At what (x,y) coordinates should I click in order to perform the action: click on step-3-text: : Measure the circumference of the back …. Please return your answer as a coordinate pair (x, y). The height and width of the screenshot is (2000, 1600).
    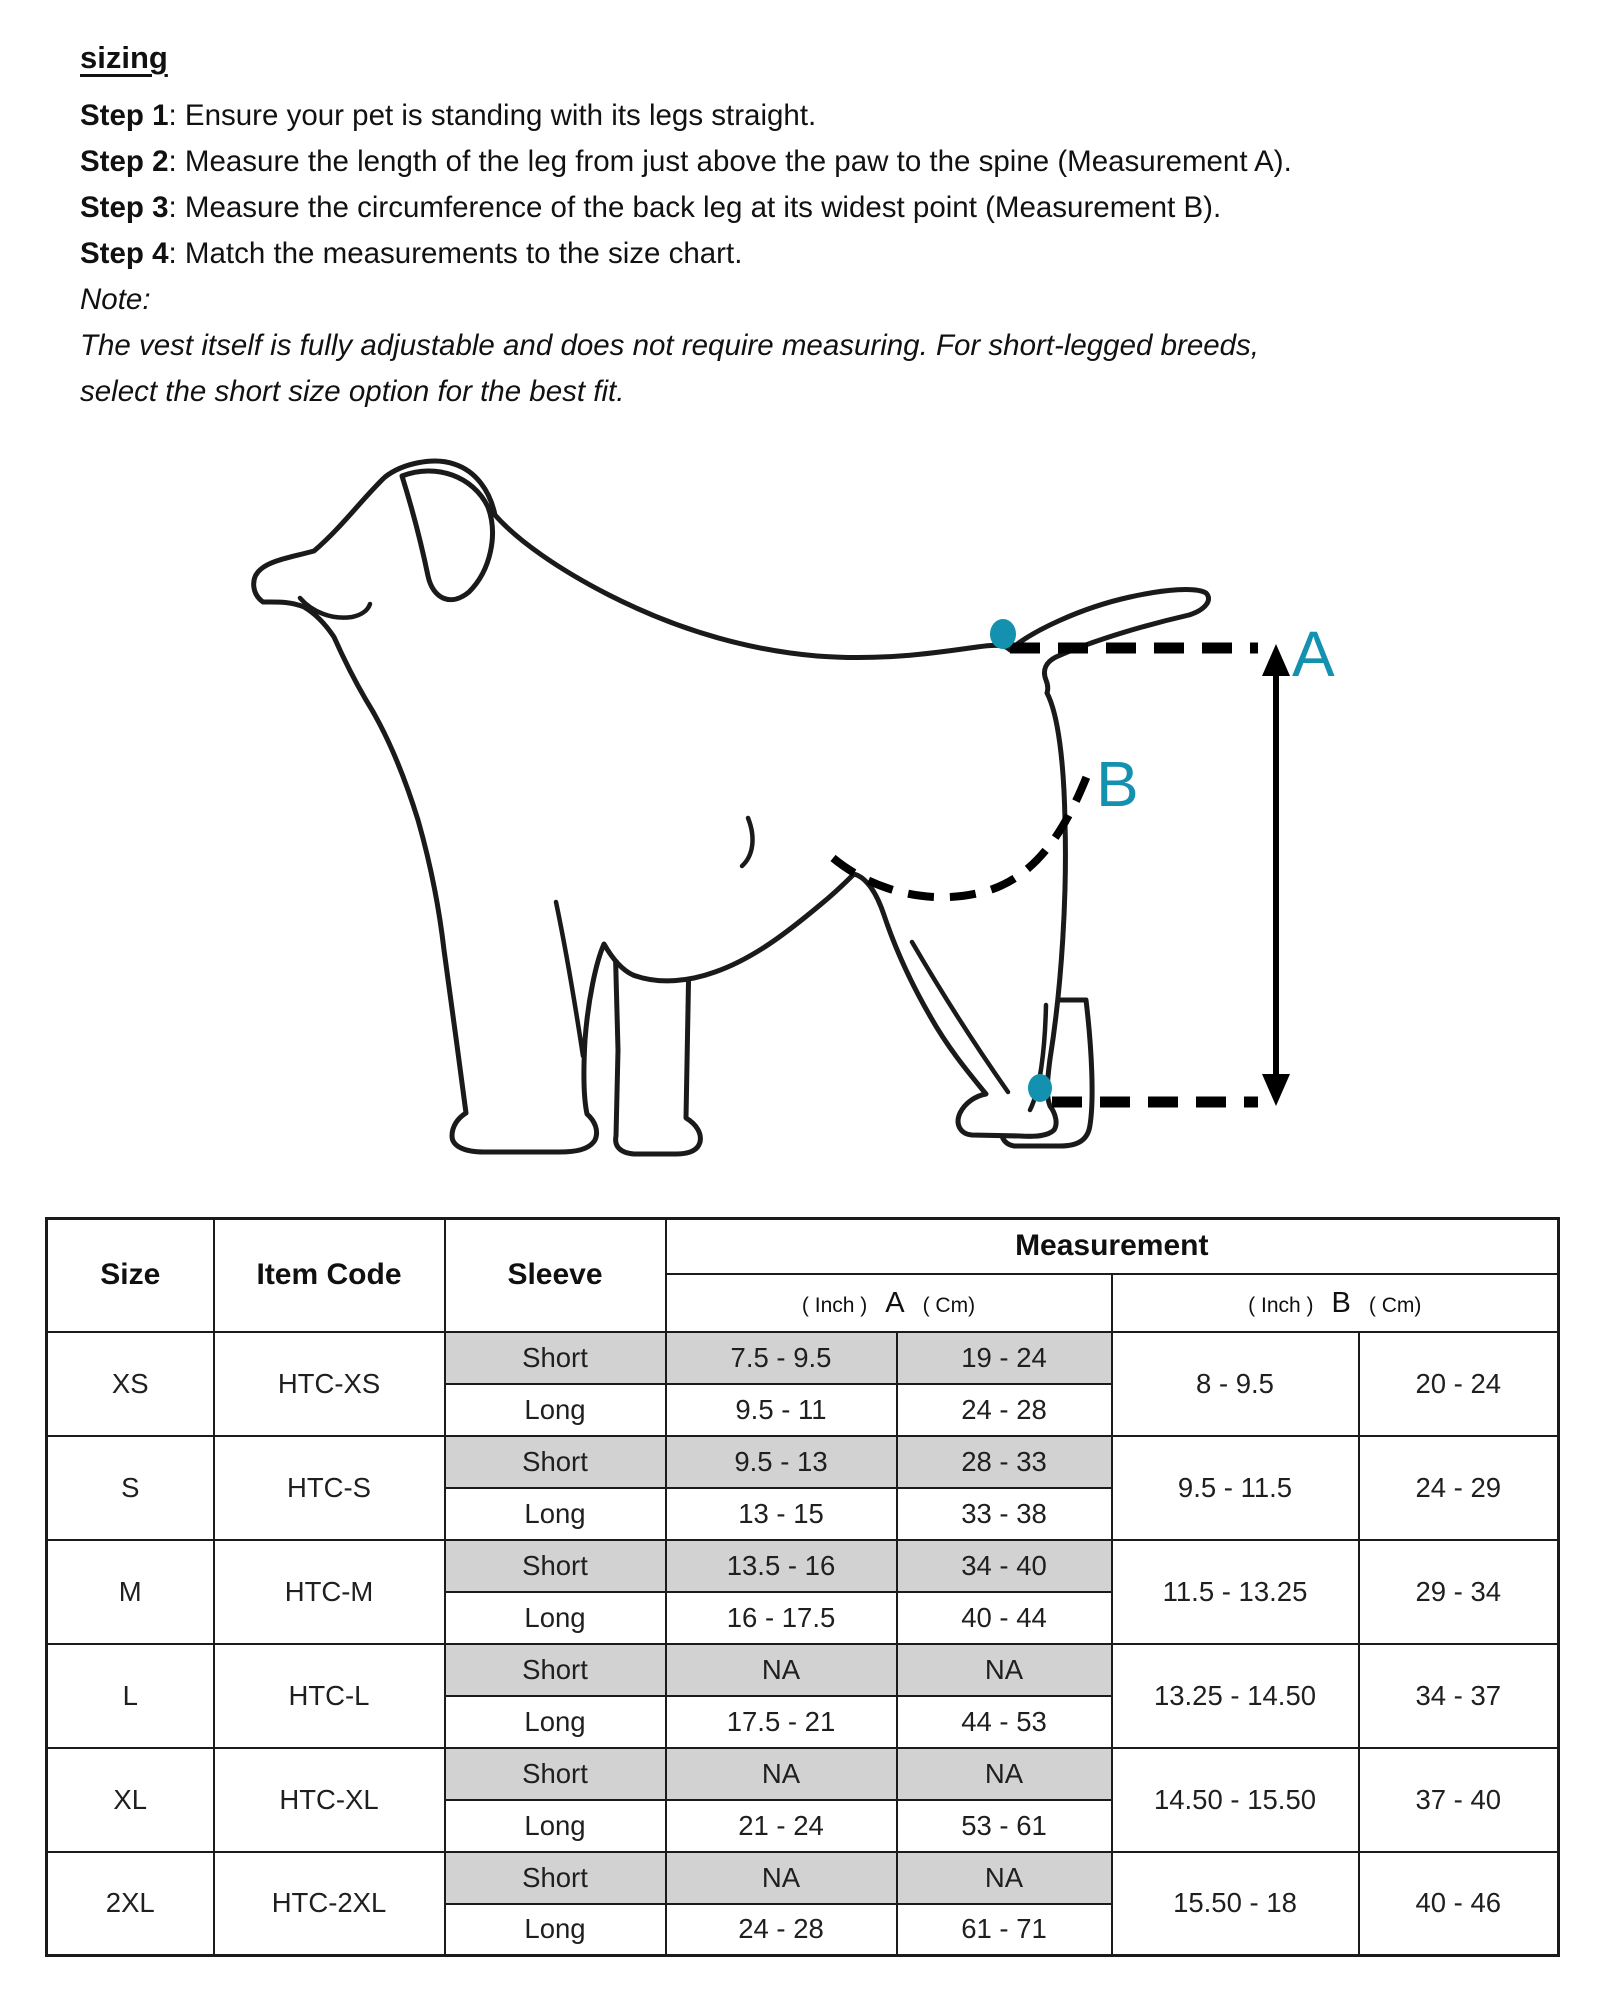
    Looking at the image, I should click on (695, 207).